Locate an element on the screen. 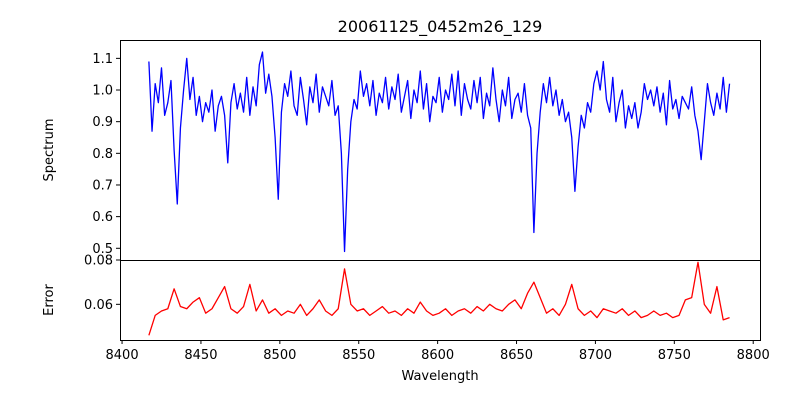 This screenshot has width=800, height=404. spectrum-y-tick-label: 1.0 is located at coordinates (102, 91).